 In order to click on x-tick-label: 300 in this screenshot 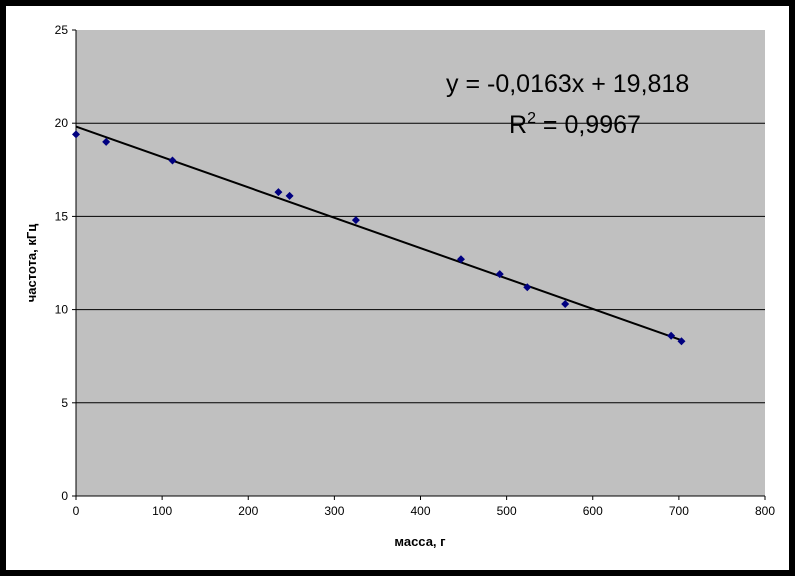, I will do `click(334, 511)`.